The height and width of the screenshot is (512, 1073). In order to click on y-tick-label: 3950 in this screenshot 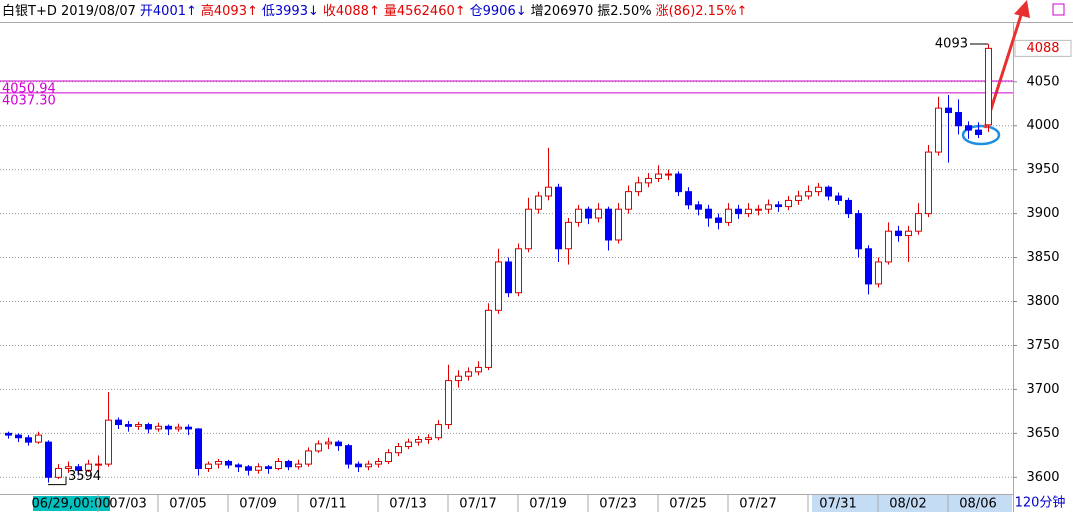, I will do `click(1042, 169)`.